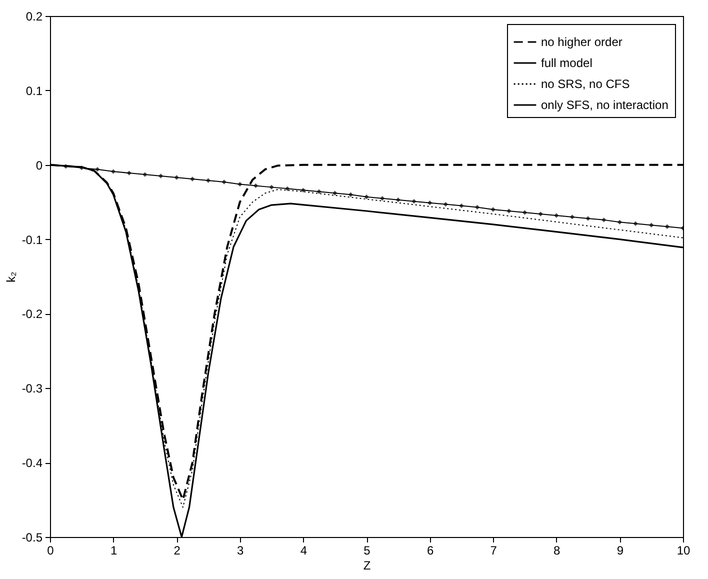  I want to click on x-tick-label: 6, so click(430, 551).